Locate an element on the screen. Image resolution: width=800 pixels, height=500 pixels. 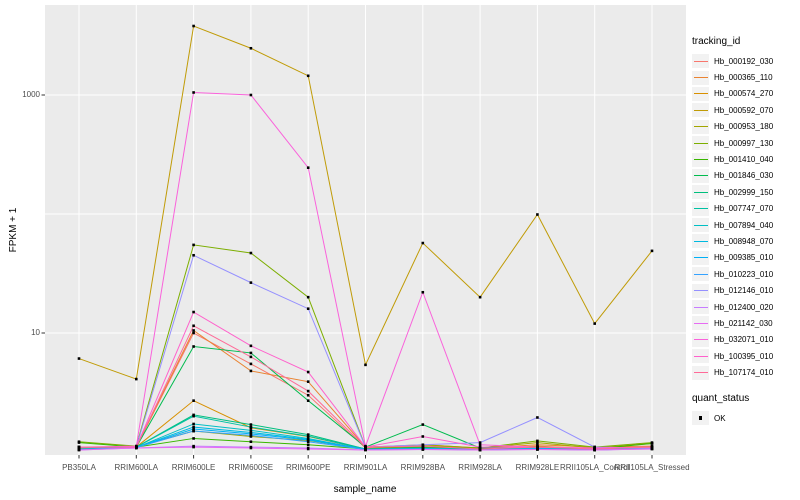
legend-item-label: Hb_032071_010 is located at coordinates (744, 340).